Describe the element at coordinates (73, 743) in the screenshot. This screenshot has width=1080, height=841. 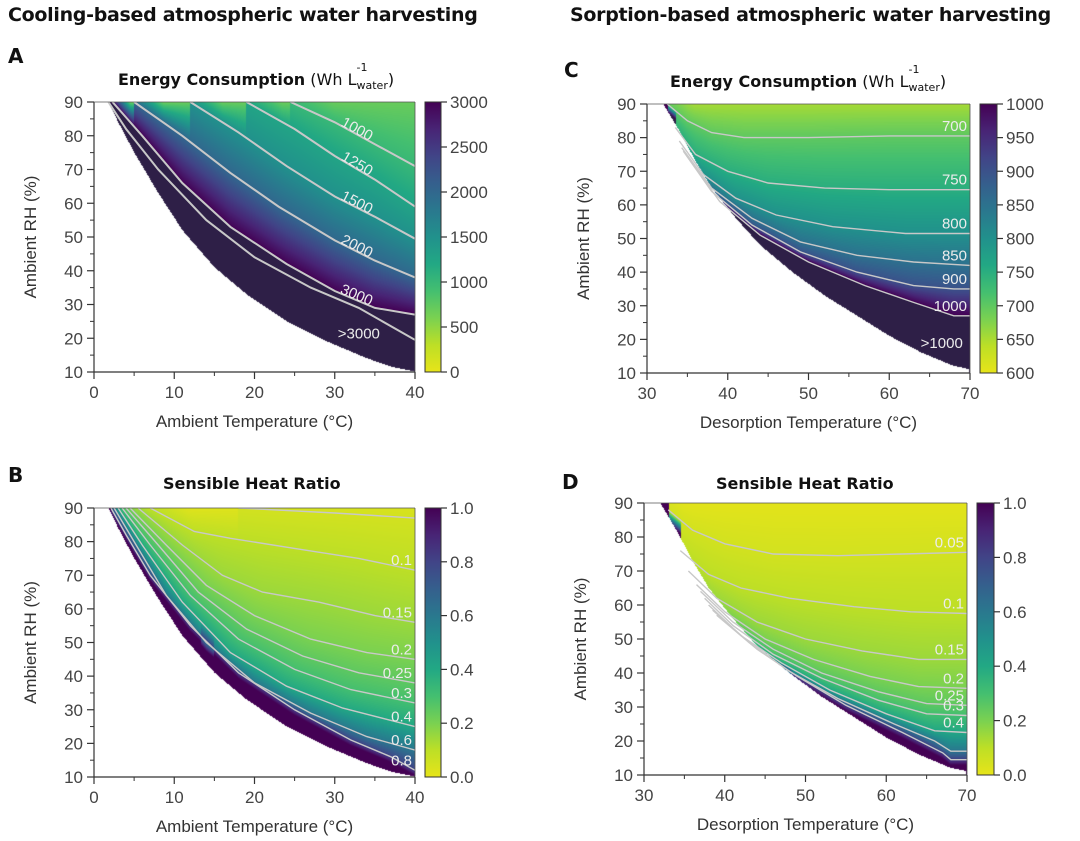
I see `y-tick-label: 20` at that location.